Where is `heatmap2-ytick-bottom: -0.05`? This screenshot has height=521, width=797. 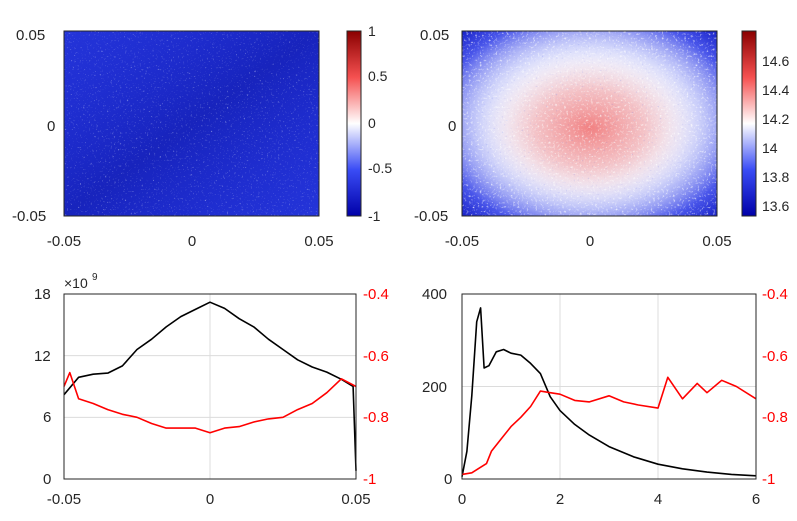 heatmap2-ytick-bottom: -0.05 is located at coordinates (431, 216).